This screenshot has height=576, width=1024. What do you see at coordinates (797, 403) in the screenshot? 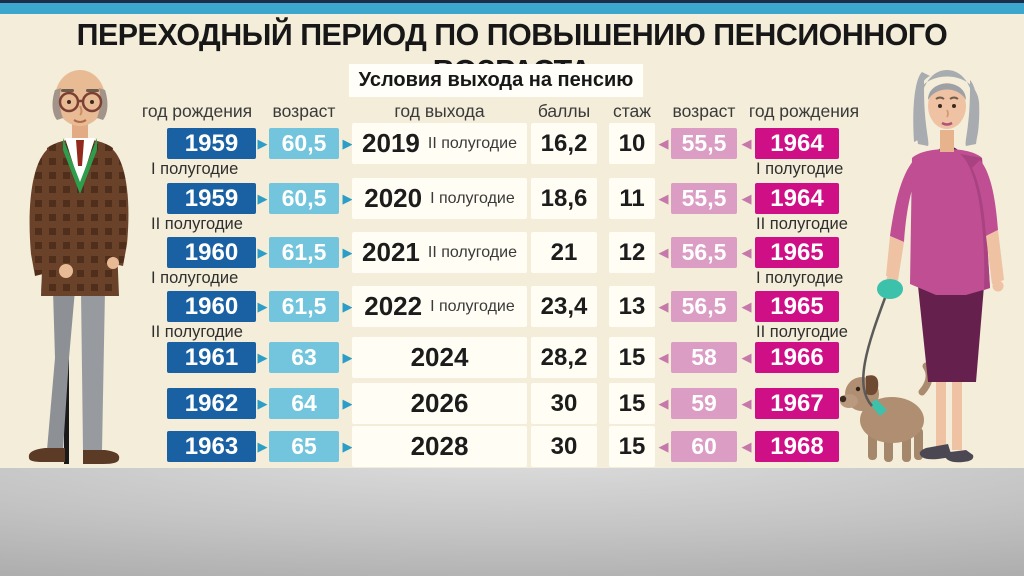
I see `women-birth-year-box: 1967` at bounding box center [797, 403].